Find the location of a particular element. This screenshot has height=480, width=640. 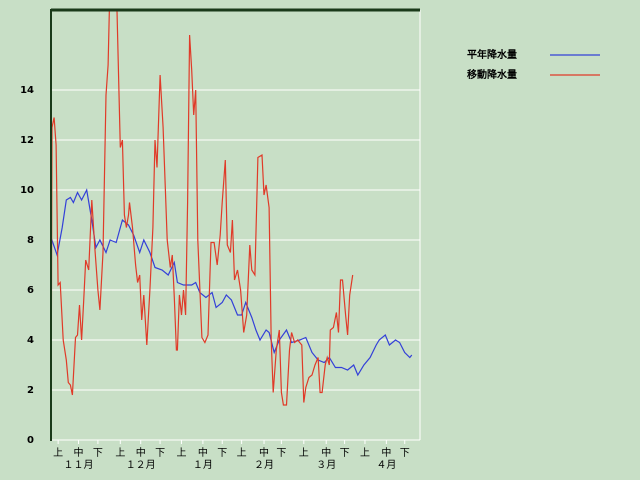

legend-label: 移動降水量 is located at coordinates (492, 74).